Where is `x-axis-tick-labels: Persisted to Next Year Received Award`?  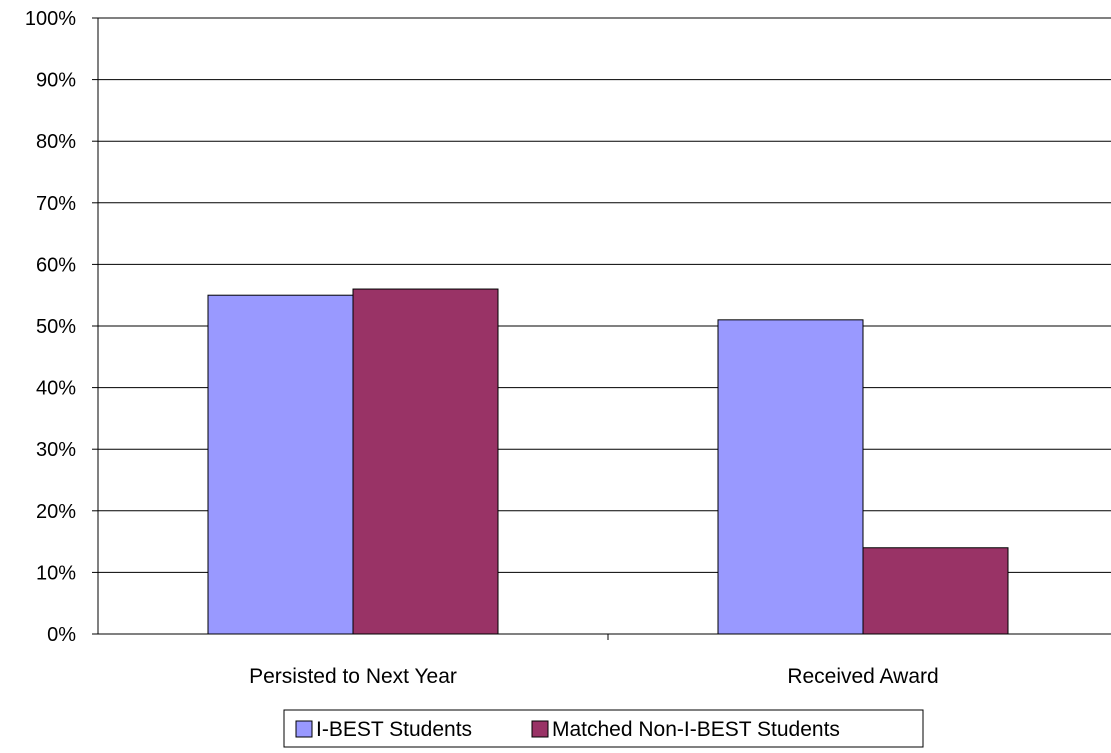 x-axis-tick-labels: Persisted to Next Year Received Award is located at coordinates (594, 676).